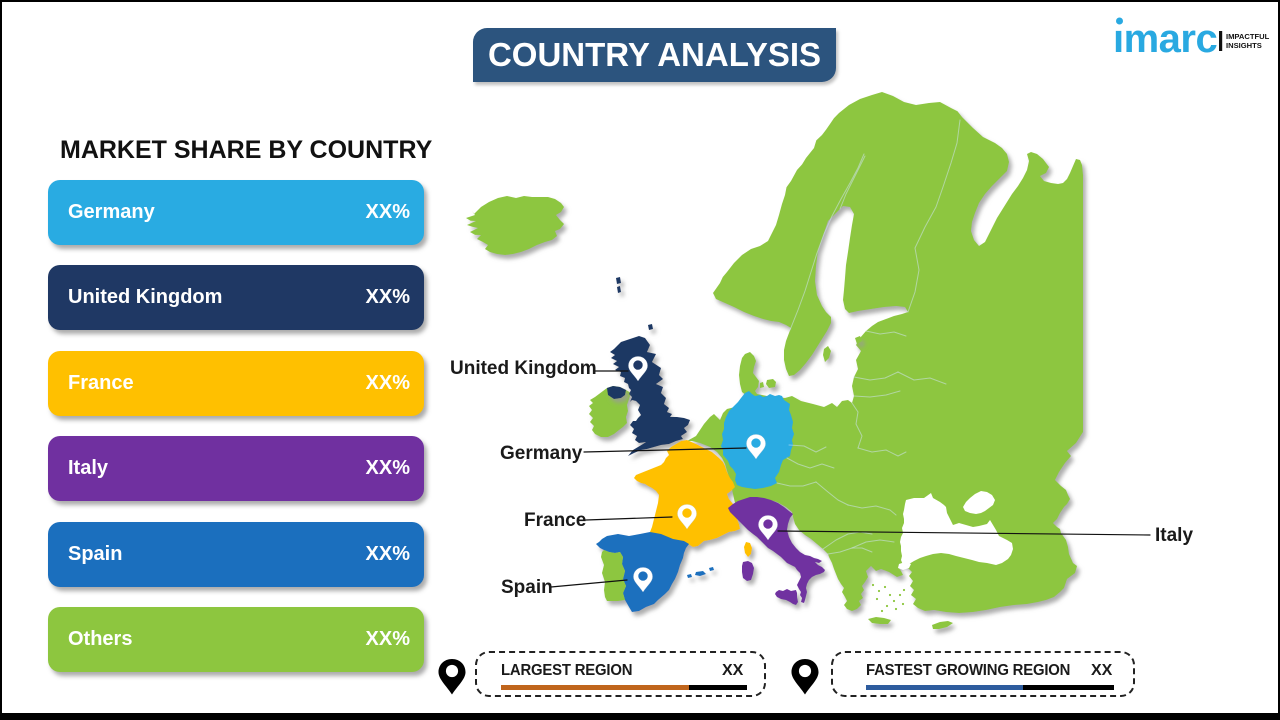 Image resolution: width=1280 pixels, height=720 pixels. Describe the element at coordinates (1248, 36) in the screenshot. I see `svg-text: IMPACTFUL` at that location.